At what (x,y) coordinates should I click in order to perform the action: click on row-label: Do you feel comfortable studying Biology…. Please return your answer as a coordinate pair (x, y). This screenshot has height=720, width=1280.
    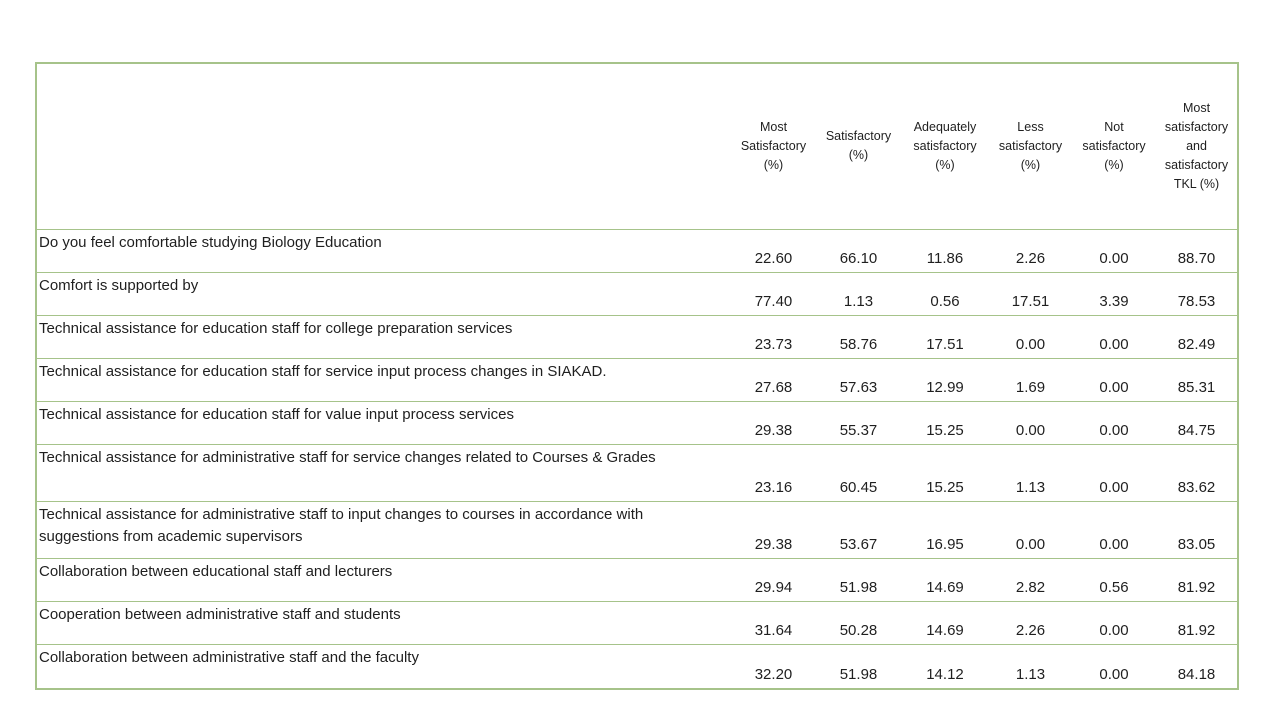
    Looking at the image, I should click on (383, 250).